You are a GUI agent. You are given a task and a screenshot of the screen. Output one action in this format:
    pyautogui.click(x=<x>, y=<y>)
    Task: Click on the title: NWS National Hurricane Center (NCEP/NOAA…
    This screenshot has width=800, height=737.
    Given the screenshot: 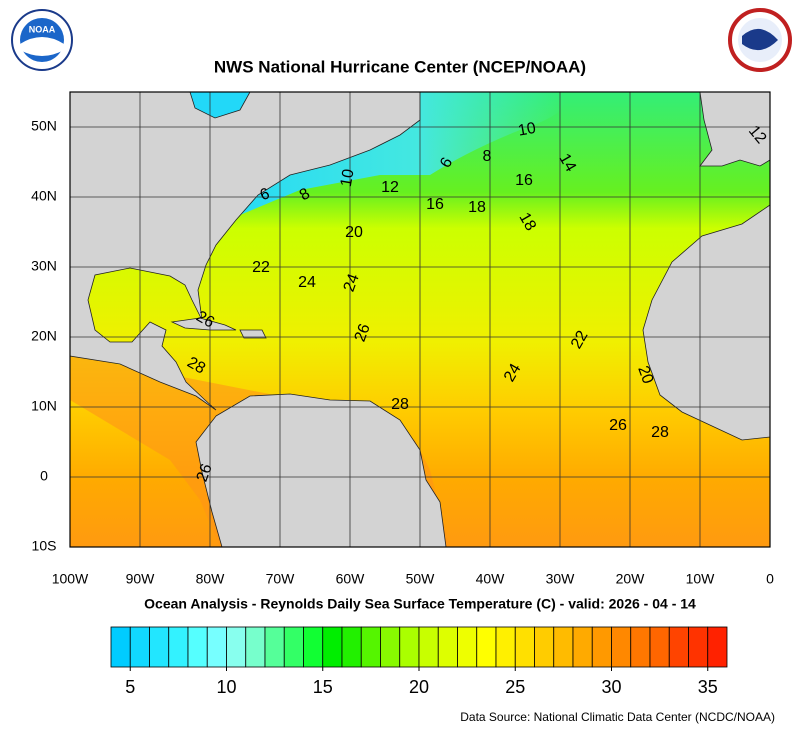 What is the action you would take?
    pyautogui.click(x=400, y=66)
    